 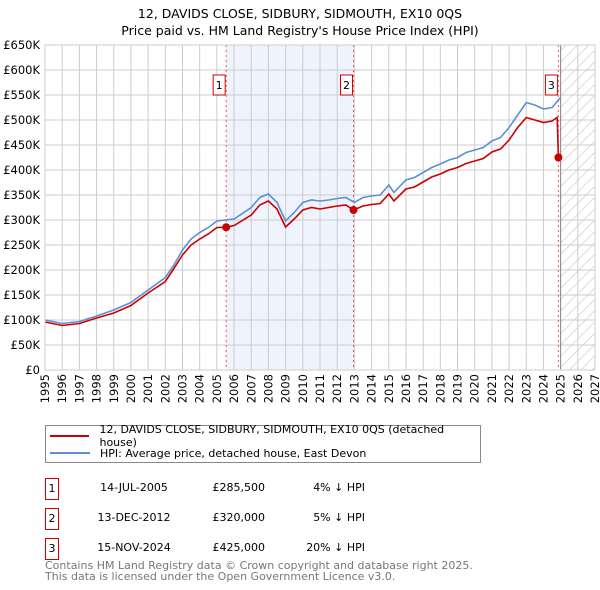 I want to click on x-tick-label: 2019, so click(x=458, y=388).